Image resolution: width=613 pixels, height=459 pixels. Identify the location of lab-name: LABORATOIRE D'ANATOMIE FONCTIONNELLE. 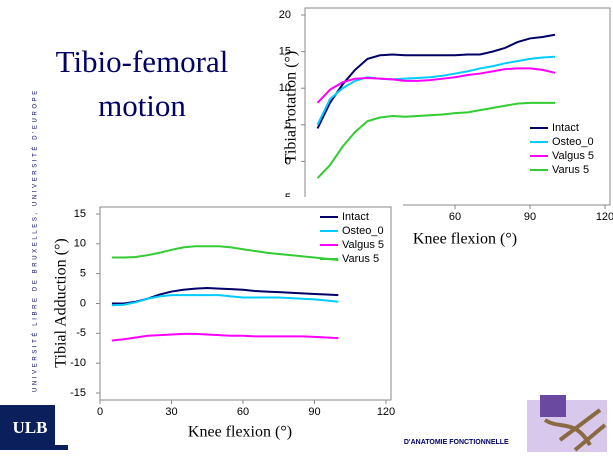
(430, 442).